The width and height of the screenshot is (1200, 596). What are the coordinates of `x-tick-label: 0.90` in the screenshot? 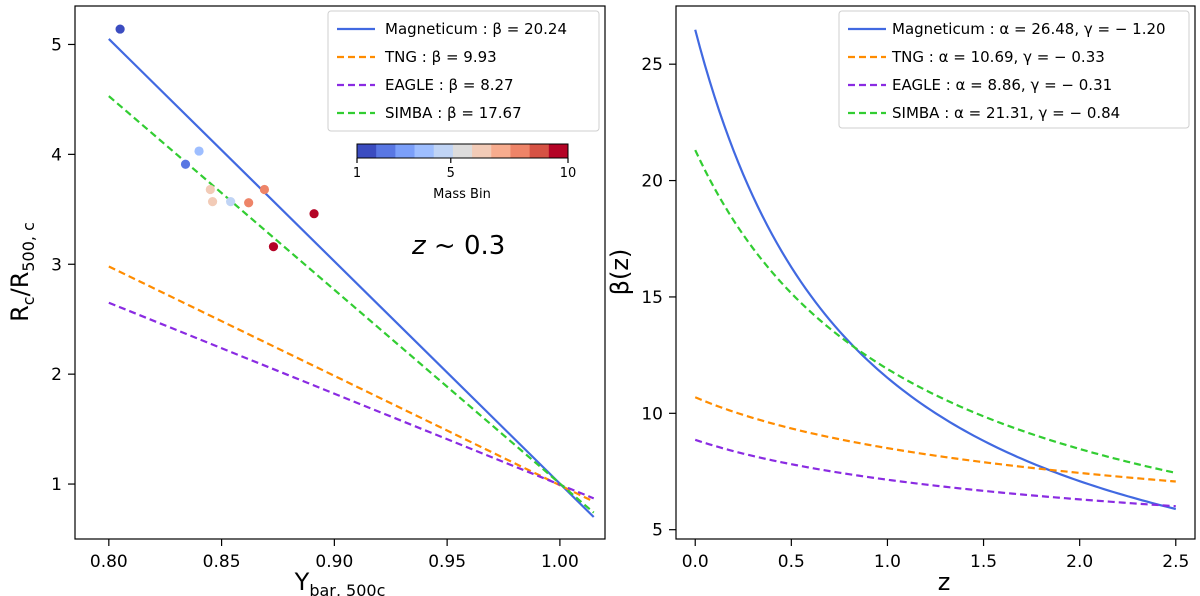 It's located at (334, 562).